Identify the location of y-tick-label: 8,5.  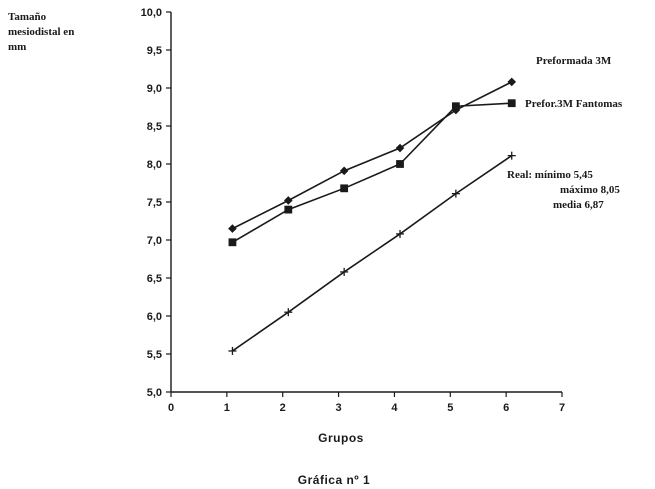
(154, 127).